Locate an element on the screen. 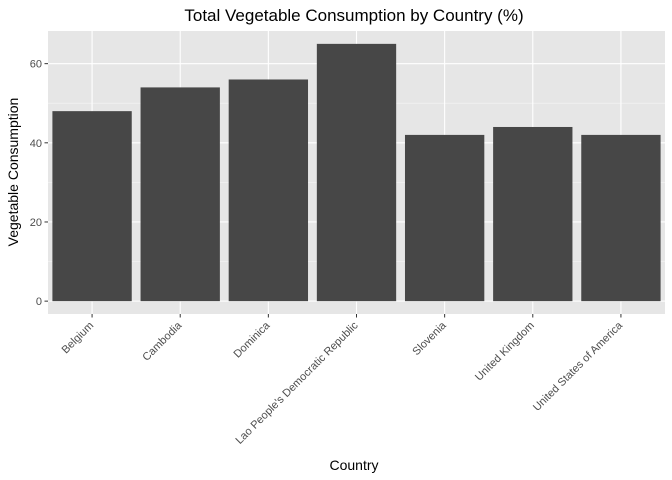 The height and width of the screenshot is (480, 672). x-axis-title: Country is located at coordinates (353, 465).